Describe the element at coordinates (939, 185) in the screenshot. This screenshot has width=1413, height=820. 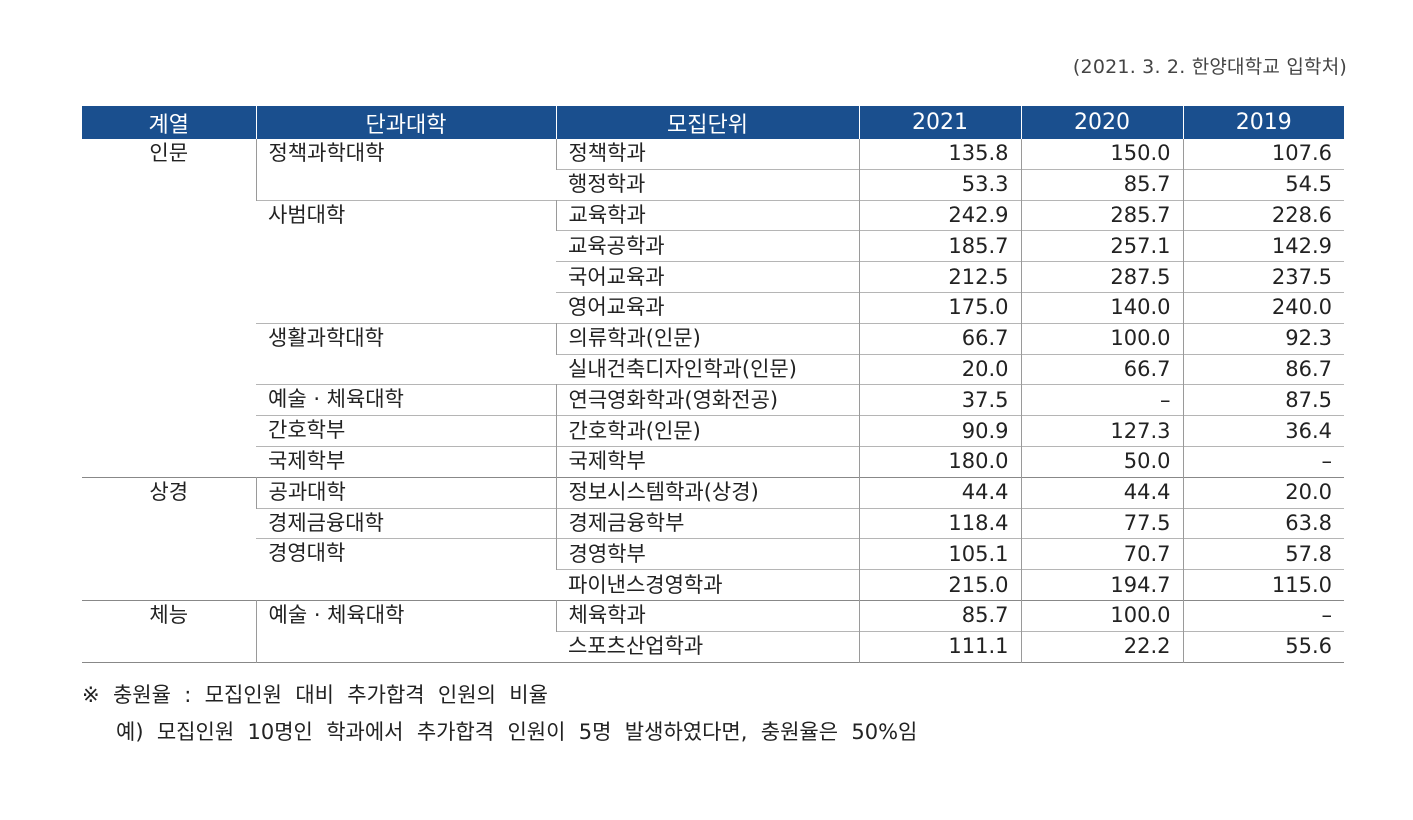
I see `value-2021: 53.3` at that location.